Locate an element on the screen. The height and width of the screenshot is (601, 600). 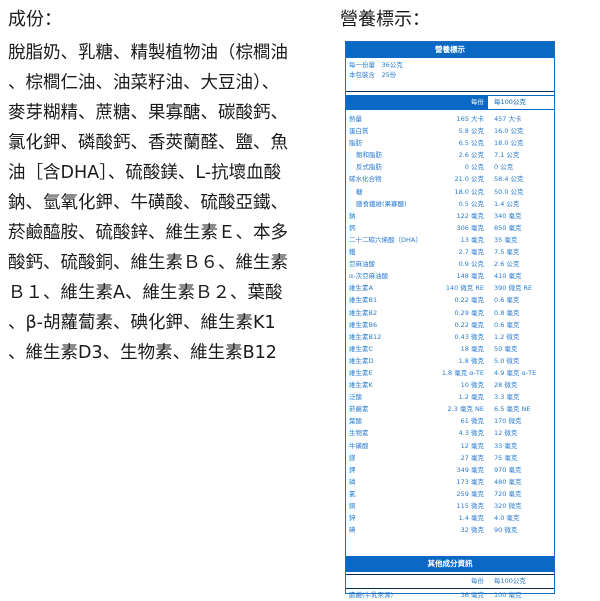
per-serving-value: 18 毫克 is located at coordinates (472, 348).